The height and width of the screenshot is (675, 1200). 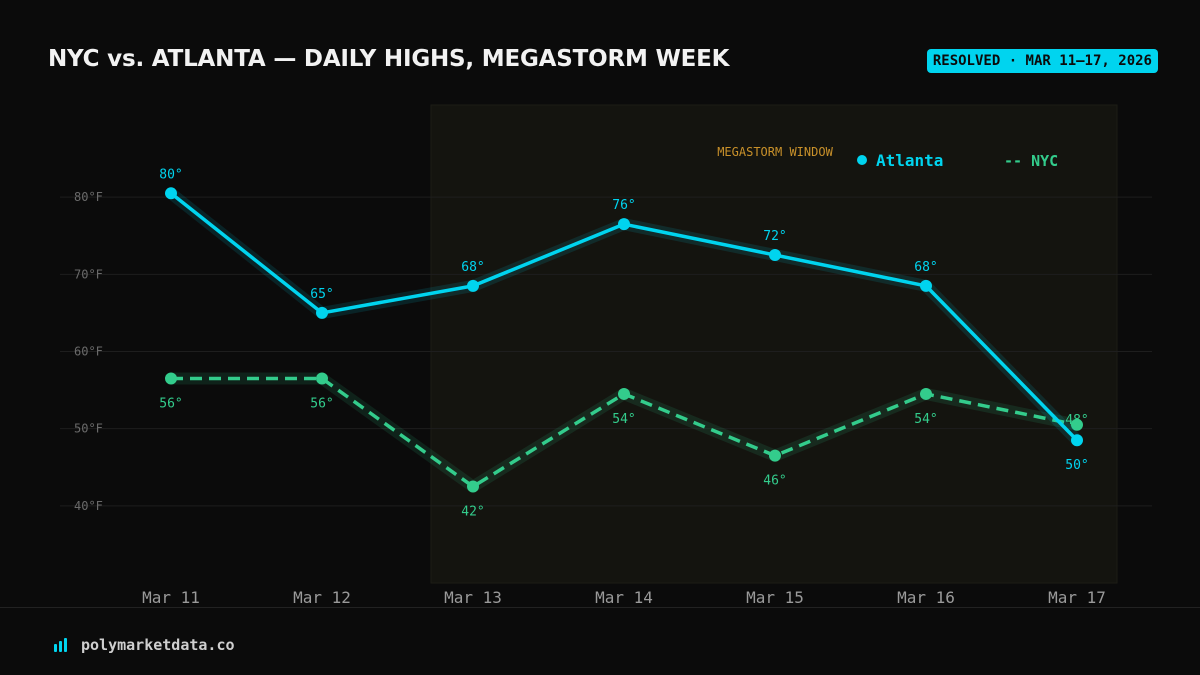 What do you see at coordinates (472, 512) in the screenshot?
I see `data-label-nyc: 42°` at bounding box center [472, 512].